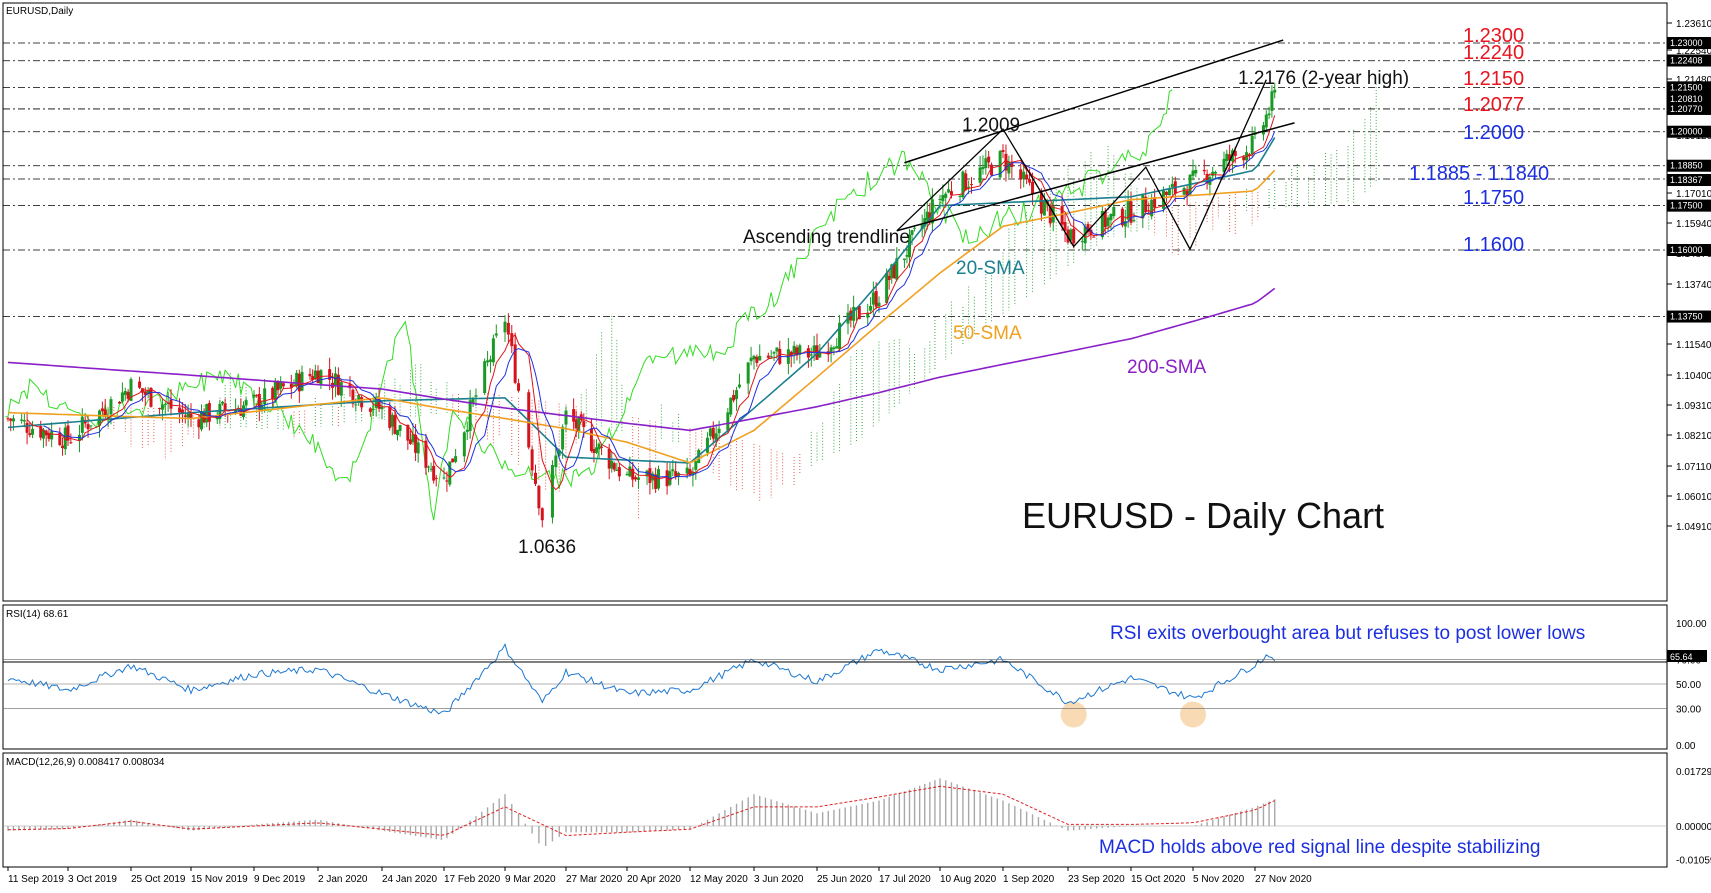 The height and width of the screenshot is (893, 1711). What do you see at coordinates (1167, 367) in the screenshot?
I see `label-200-sma: 200-SMA` at bounding box center [1167, 367].